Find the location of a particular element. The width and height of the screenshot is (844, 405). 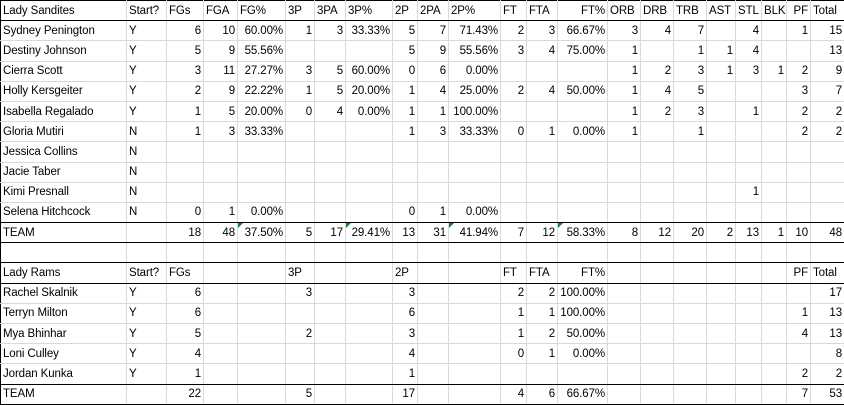

player-name-cell: Holly Kersgeiter is located at coordinates (63, 91).